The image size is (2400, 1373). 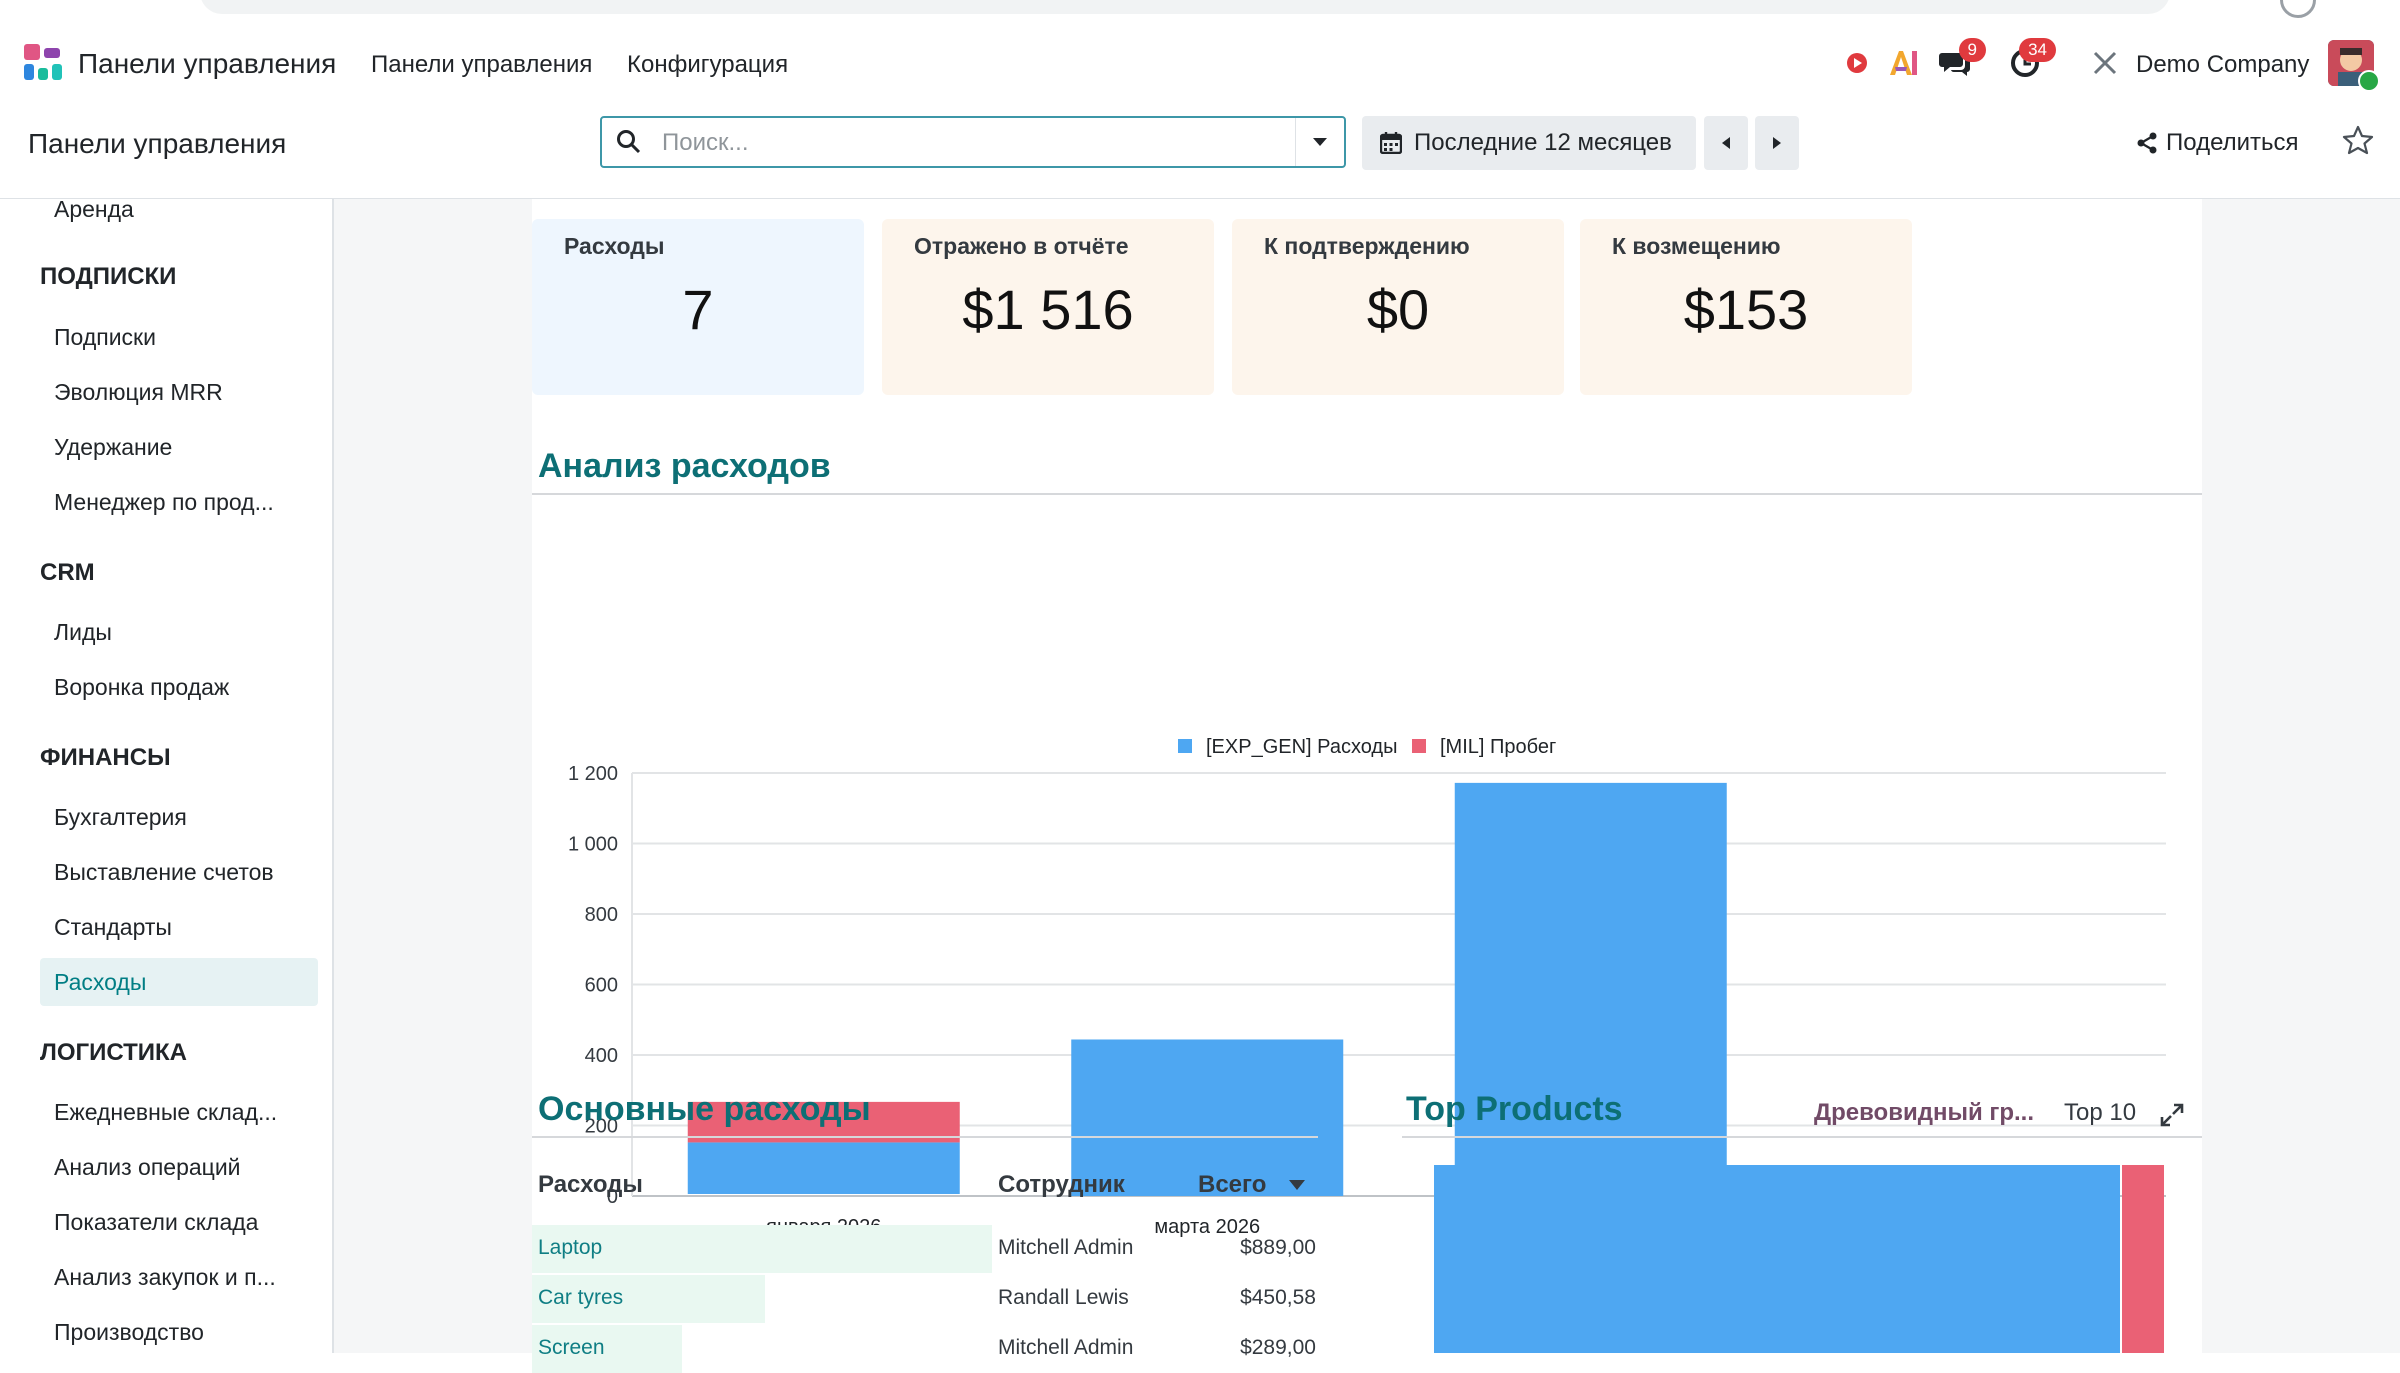 I want to click on sidebar-item-accounting: Бухгалтерия, so click(x=120, y=817).